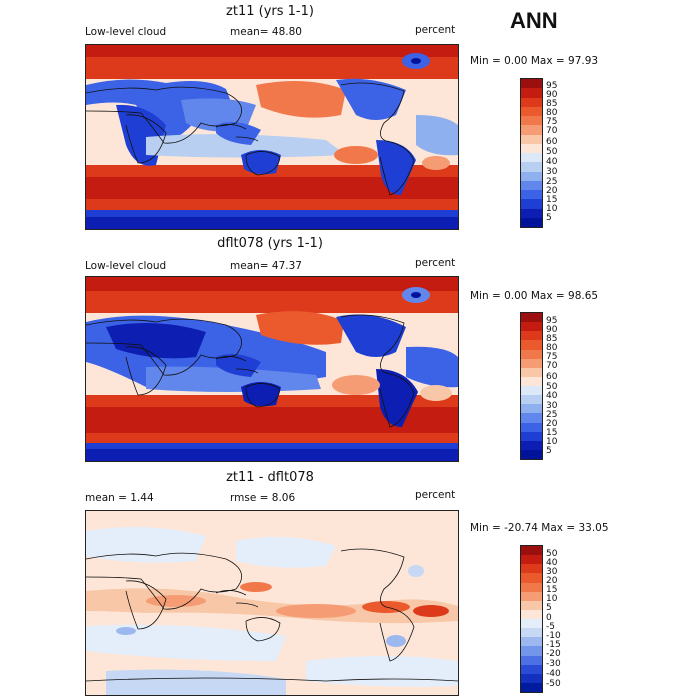 This screenshot has height=700, width=700. What do you see at coordinates (553, 674) in the screenshot?
I see `tick: -40` at bounding box center [553, 674].